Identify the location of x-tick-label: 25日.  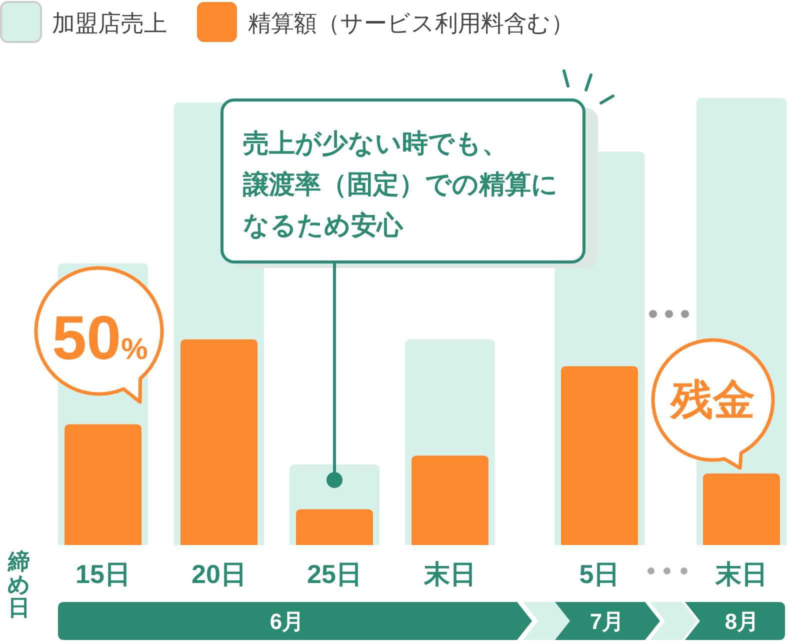
(334, 574).